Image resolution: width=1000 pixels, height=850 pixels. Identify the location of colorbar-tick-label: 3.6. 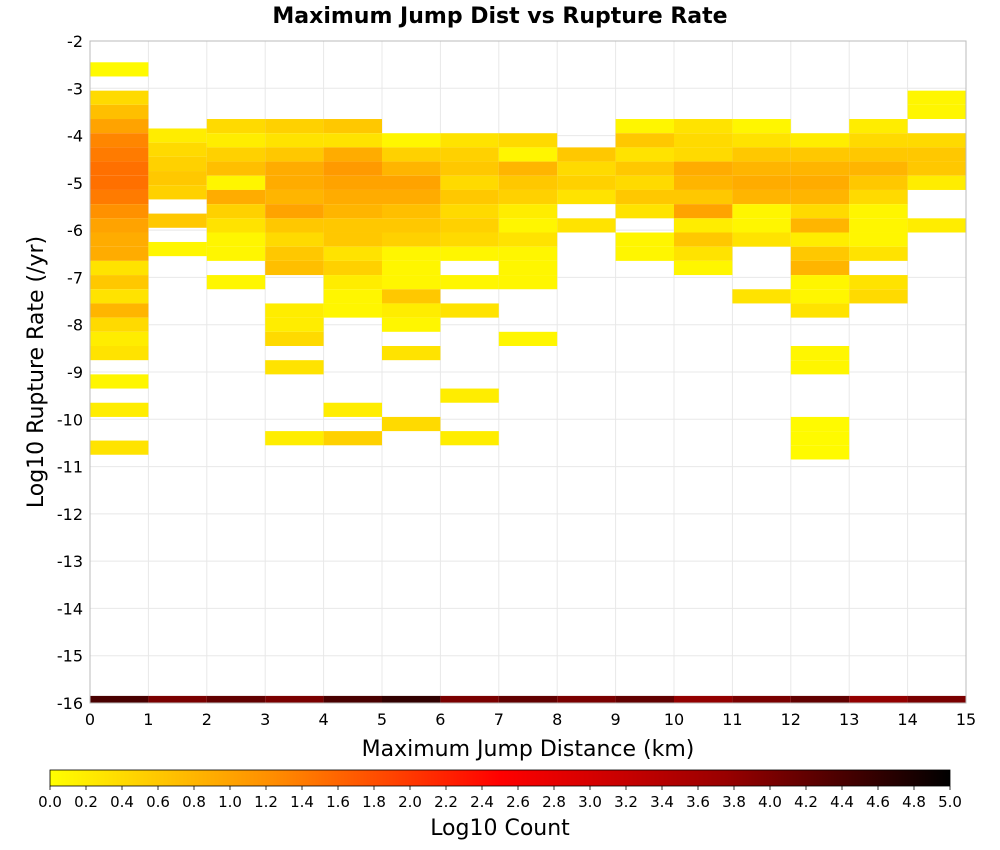
(698, 802).